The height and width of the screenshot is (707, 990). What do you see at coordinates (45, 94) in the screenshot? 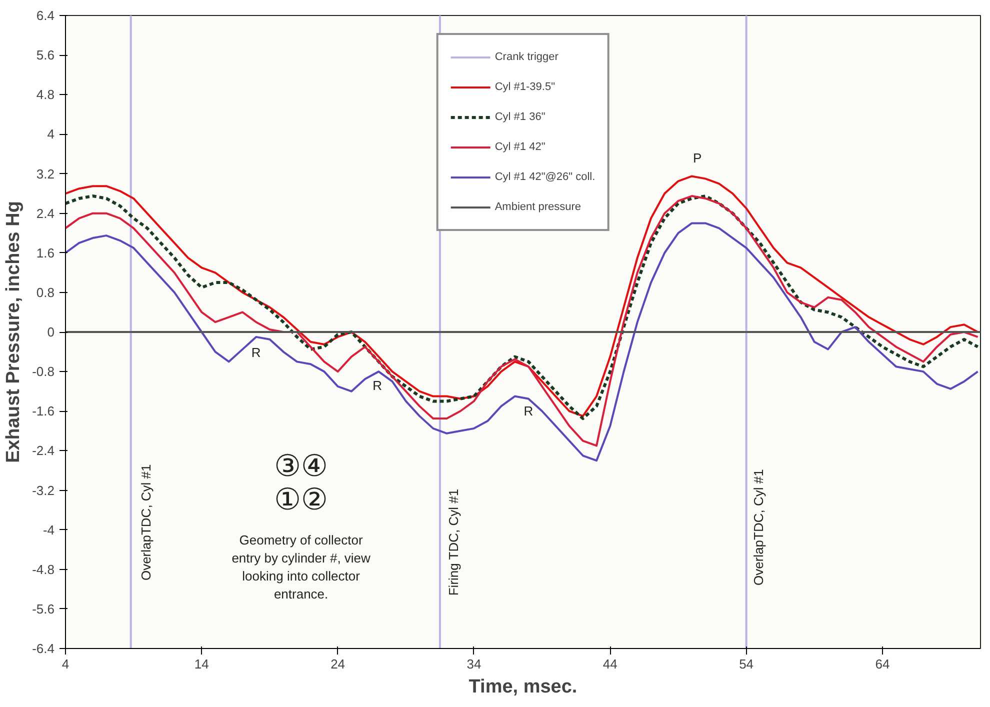
I see `y-tick-label: 4.8` at bounding box center [45, 94].